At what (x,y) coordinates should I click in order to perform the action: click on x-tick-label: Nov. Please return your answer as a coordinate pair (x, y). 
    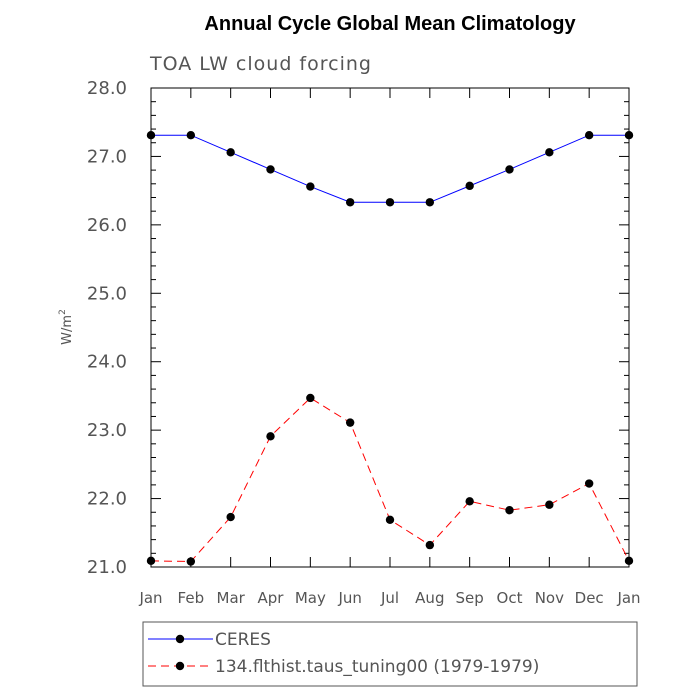
    Looking at the image, I should click on (549, 598).